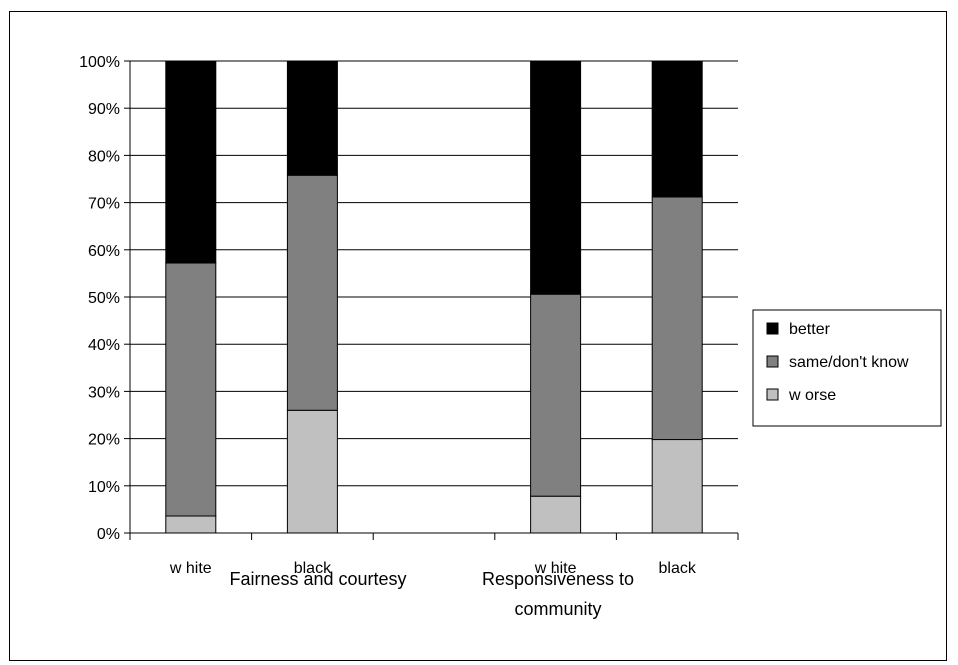  I want to click on group-label: Fairness and courtesy, so click(317, 579).